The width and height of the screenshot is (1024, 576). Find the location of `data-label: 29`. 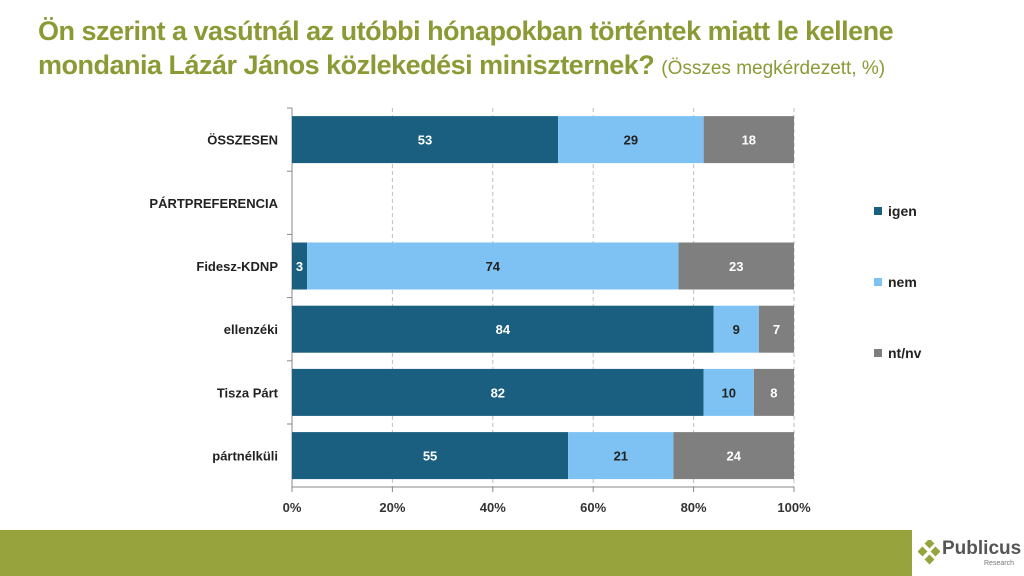

data-label: 29 is located at coordinates (631, 140).